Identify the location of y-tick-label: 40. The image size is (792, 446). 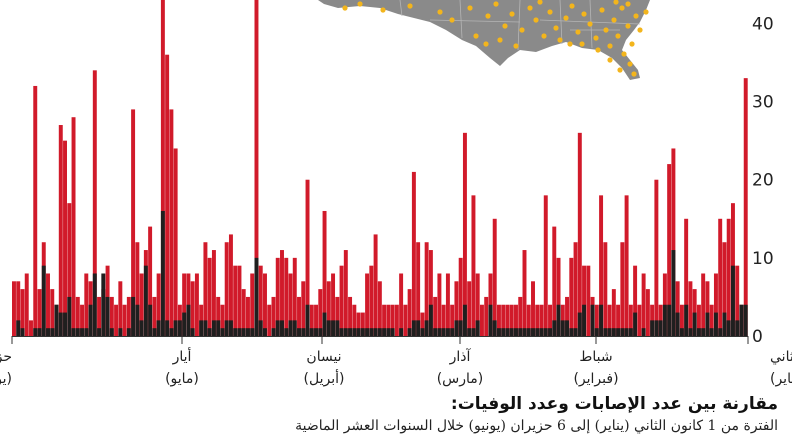
(763, 24).